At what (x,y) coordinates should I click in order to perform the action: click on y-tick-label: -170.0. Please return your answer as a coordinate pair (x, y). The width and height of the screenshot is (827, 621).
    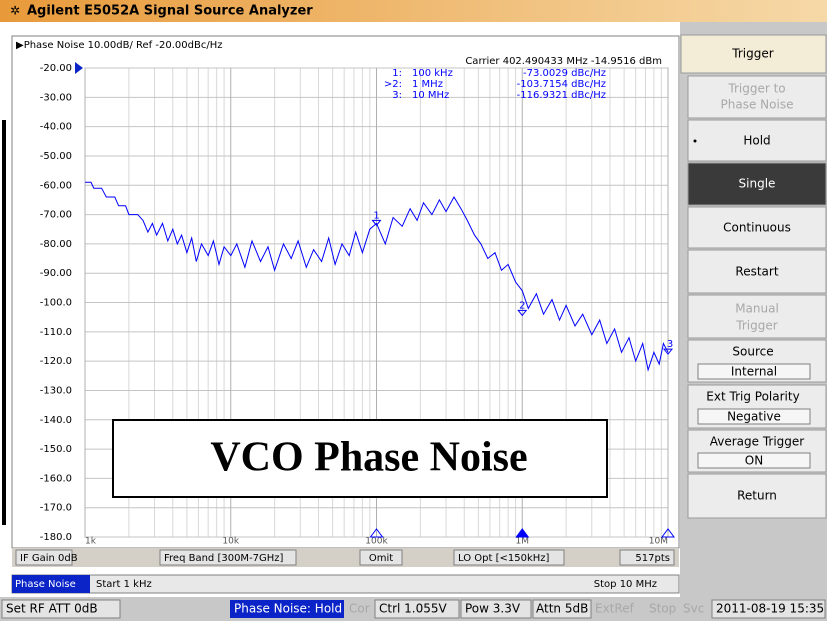
    Looking at the image, I should click on (56, 508).